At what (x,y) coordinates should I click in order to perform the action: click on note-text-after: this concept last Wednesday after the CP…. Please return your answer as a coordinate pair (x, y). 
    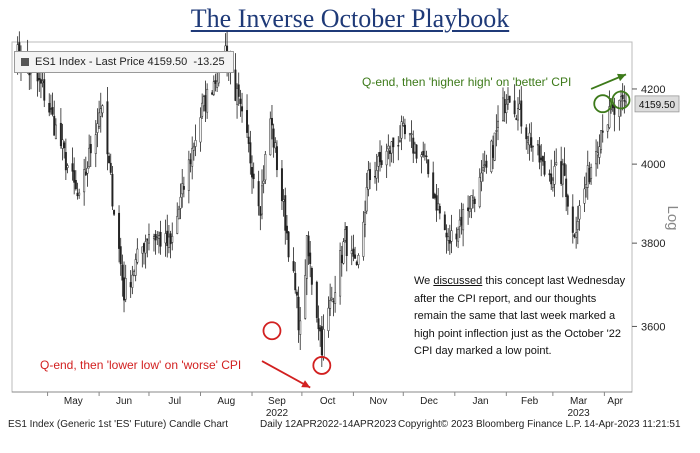
    Looking at the image, I should click on (520, 316).